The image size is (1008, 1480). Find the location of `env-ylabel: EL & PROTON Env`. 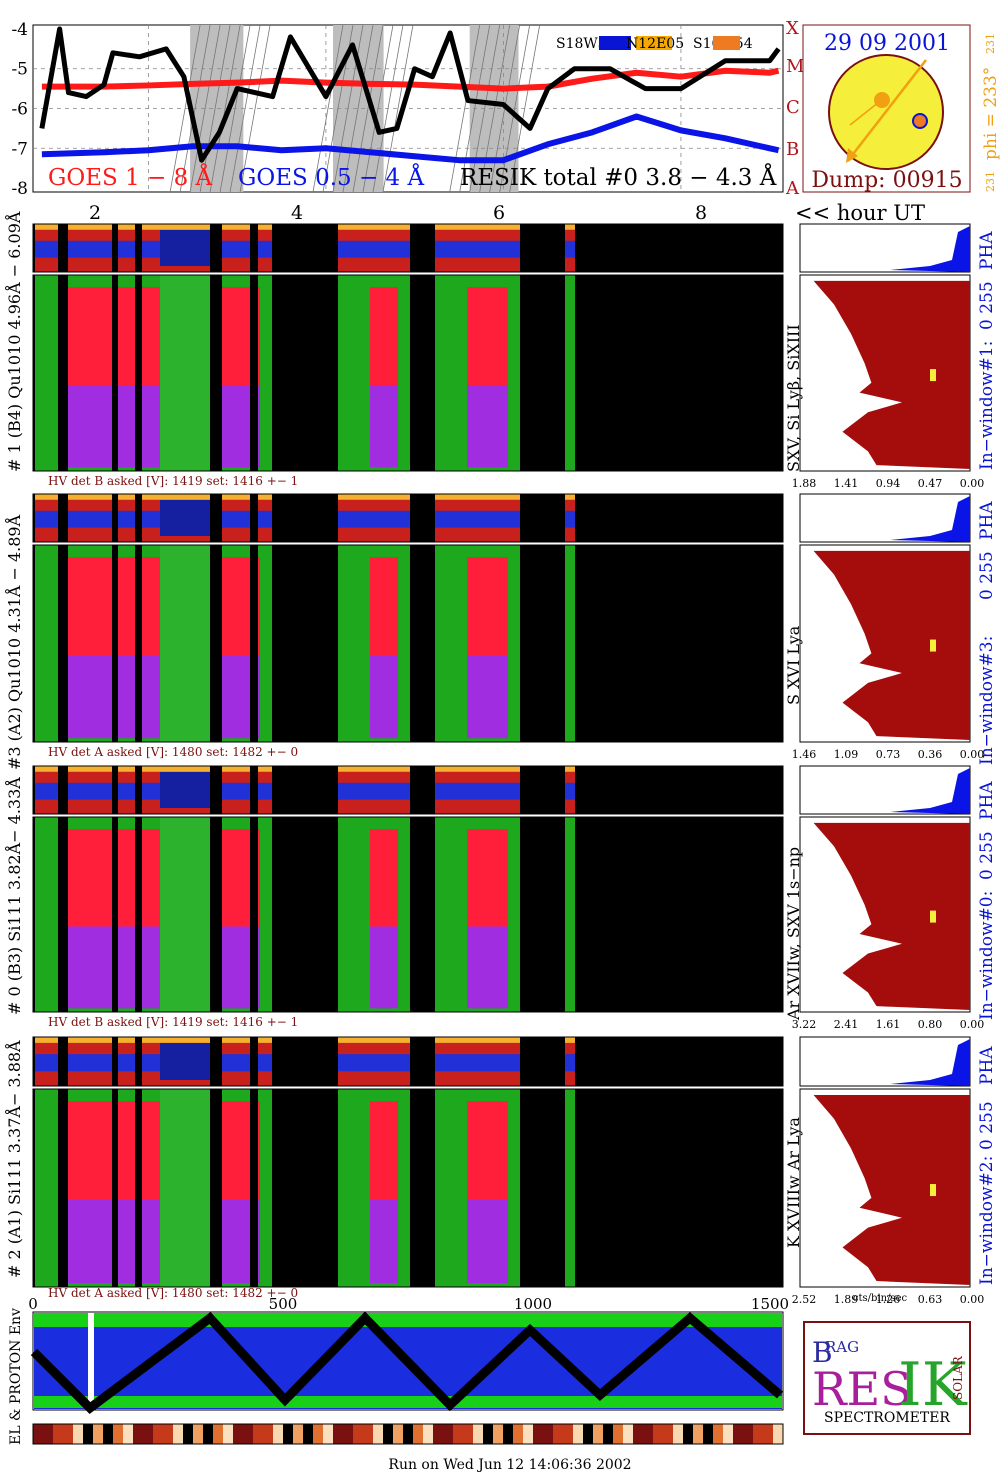

env-ylabel: EL & PROTON Env is located at coordinates (16, 1376).